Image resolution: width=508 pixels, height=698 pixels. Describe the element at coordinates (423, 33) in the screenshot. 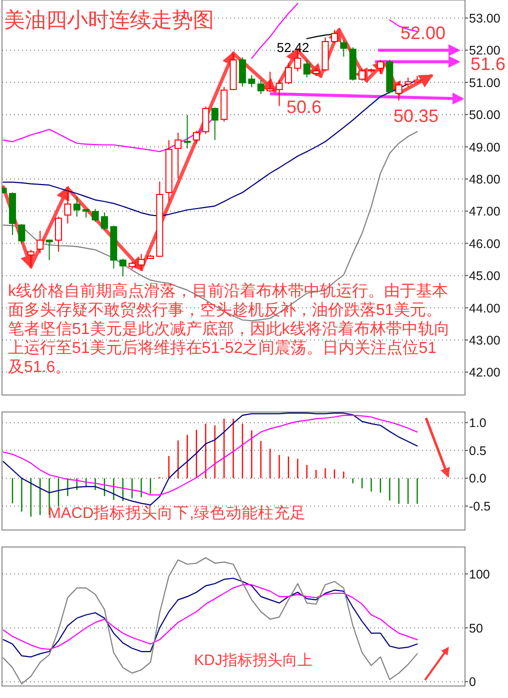

I see `annotation: 52.00` at that location.